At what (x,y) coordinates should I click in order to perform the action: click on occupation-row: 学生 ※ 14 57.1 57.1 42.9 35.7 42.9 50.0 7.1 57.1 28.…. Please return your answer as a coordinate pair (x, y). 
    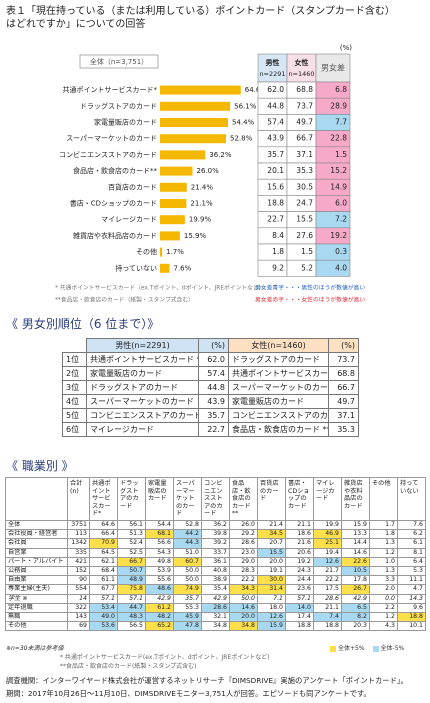
    Looking at the image, I should click on (215, 598).